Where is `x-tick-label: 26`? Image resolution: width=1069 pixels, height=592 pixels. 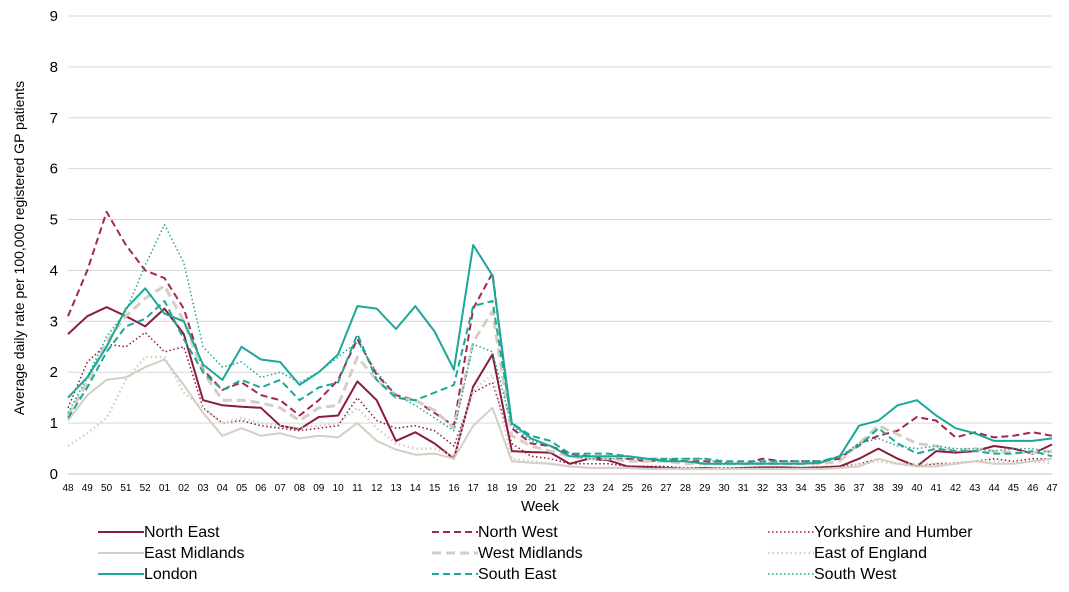 x-tick-label: 26 is located at coordinates (647, 488).